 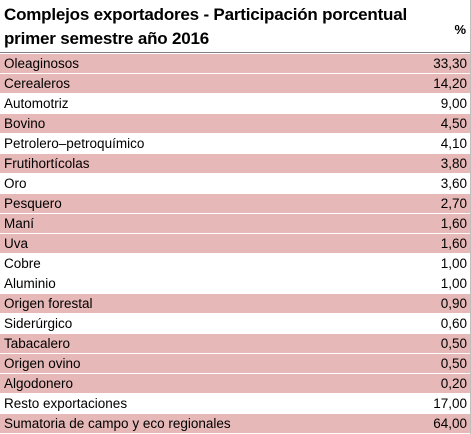 I want to click on row-value: 4,10, so click(x=453, y=143).